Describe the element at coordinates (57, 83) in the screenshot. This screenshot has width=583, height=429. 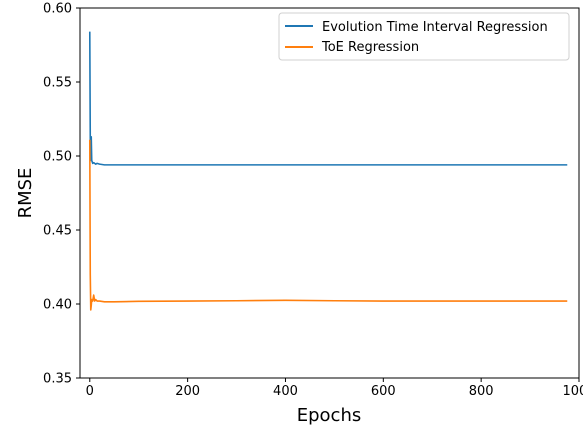
I see `y-tick-label: 0.55` at that location.